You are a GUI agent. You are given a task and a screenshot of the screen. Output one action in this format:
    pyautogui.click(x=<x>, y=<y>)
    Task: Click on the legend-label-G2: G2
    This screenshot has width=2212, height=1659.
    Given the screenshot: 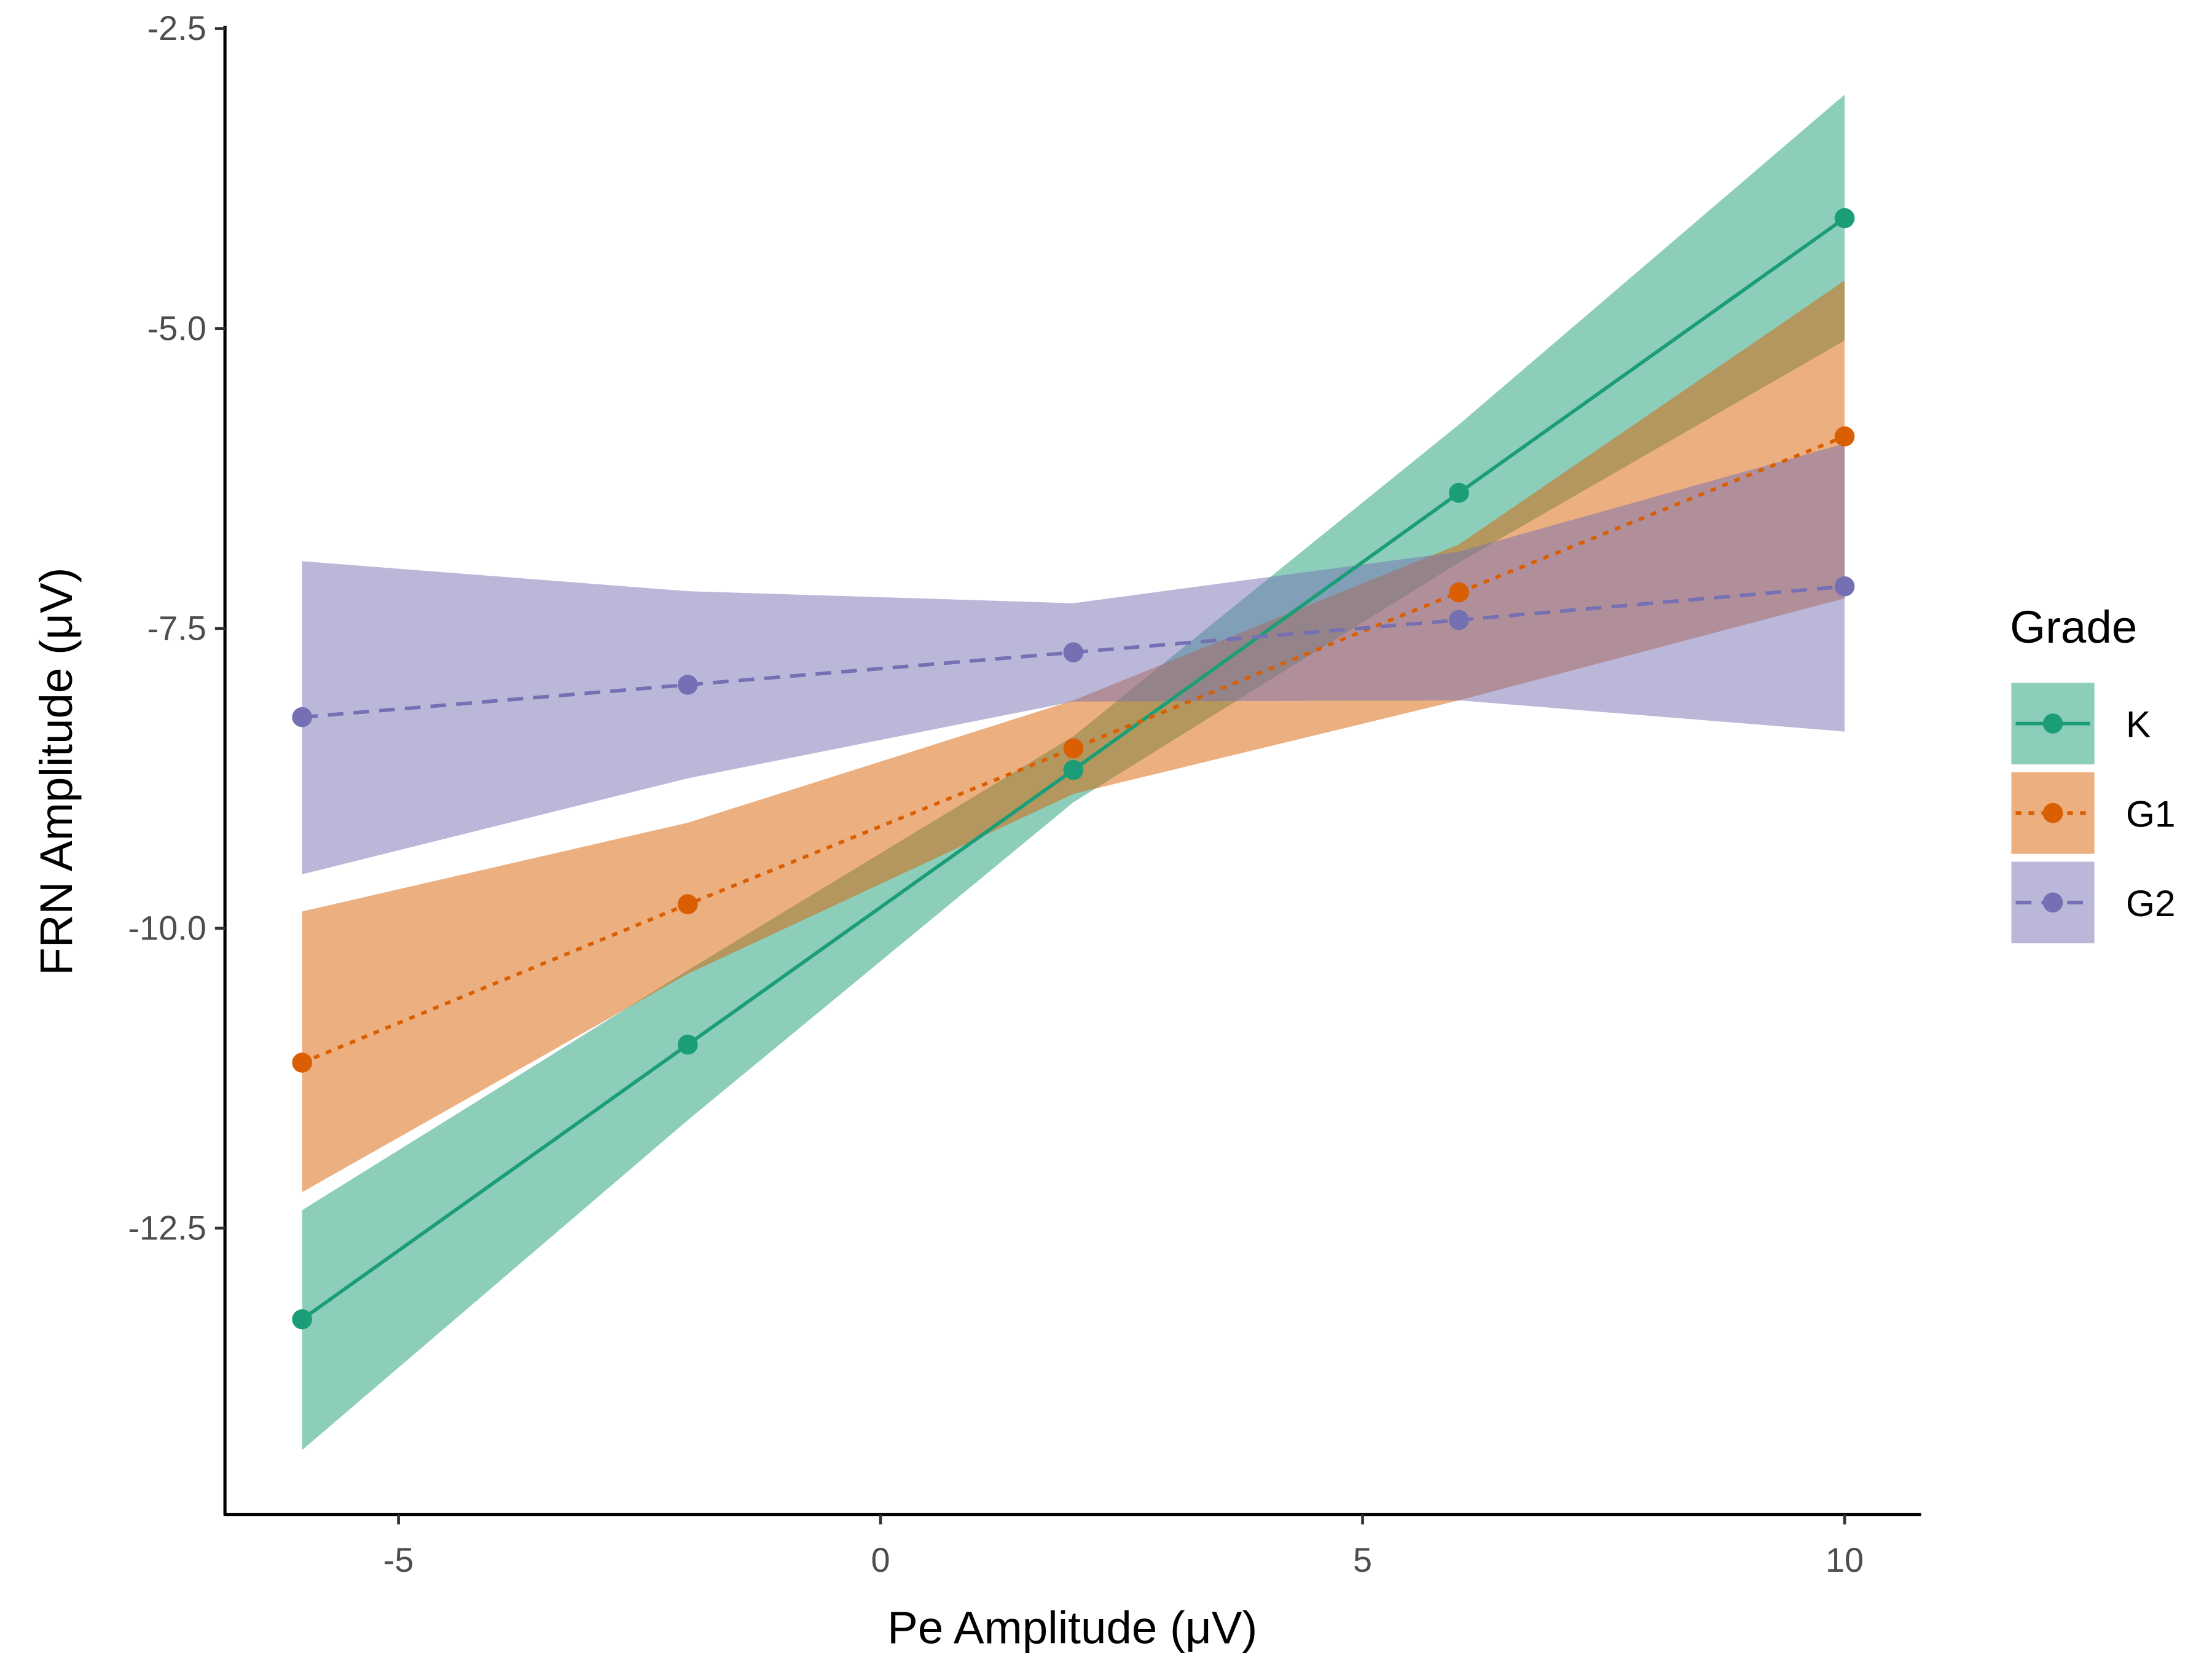 What is the action you would take?
    pyautogui.click(x=2151, y=903)
    